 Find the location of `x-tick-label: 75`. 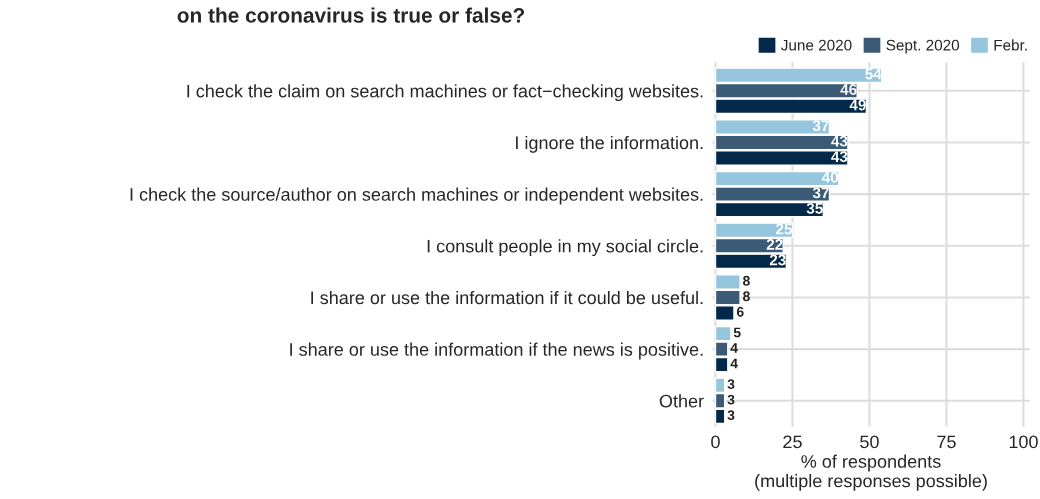

x-tick-label: 75 is located at coordinates (946, 442).